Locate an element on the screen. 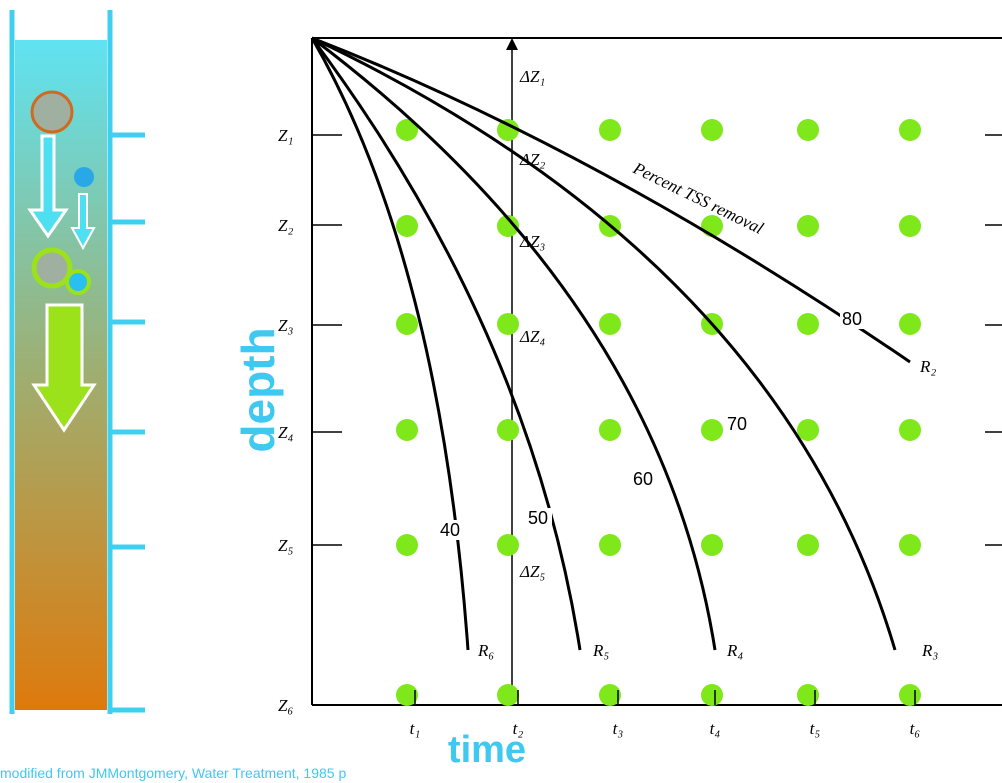 The image size is (1002, 783). removal-curve is located at coordinates (390, 344).